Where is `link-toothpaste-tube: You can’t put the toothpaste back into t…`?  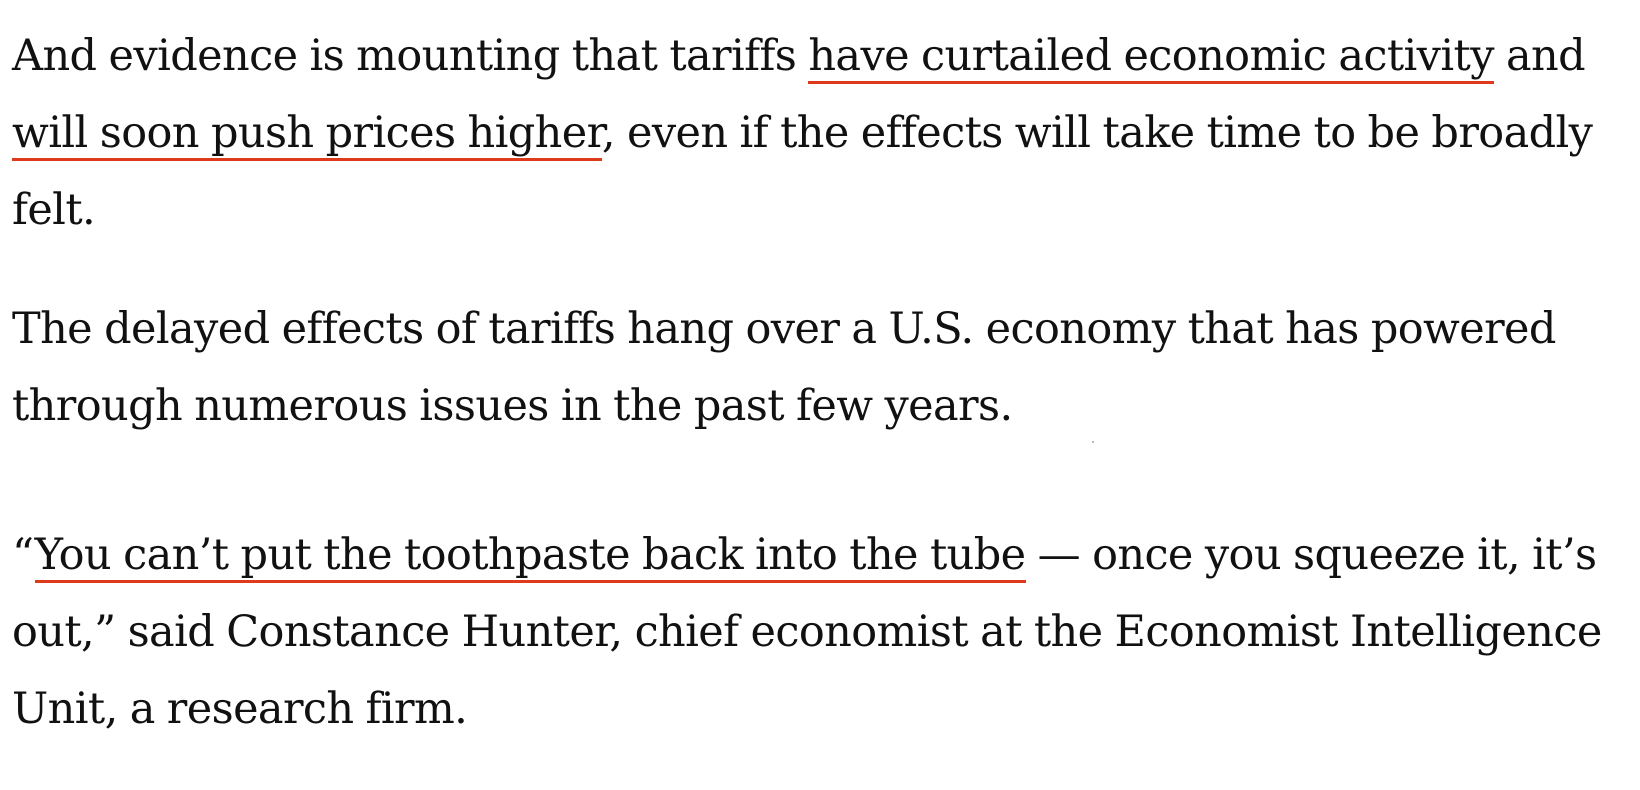 link-toothpaste-tube: You can’t put the toothpaste back into t… is located at coordinates (530, 556).